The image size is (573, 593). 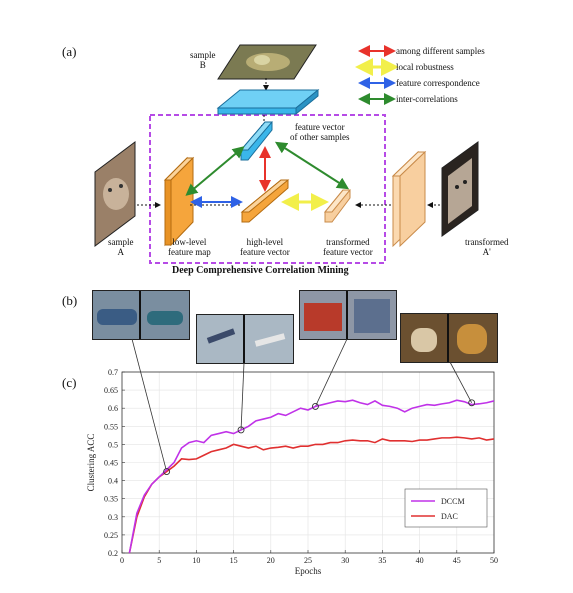 I want to click on cat-photo-a, so click(x=115, y=194).